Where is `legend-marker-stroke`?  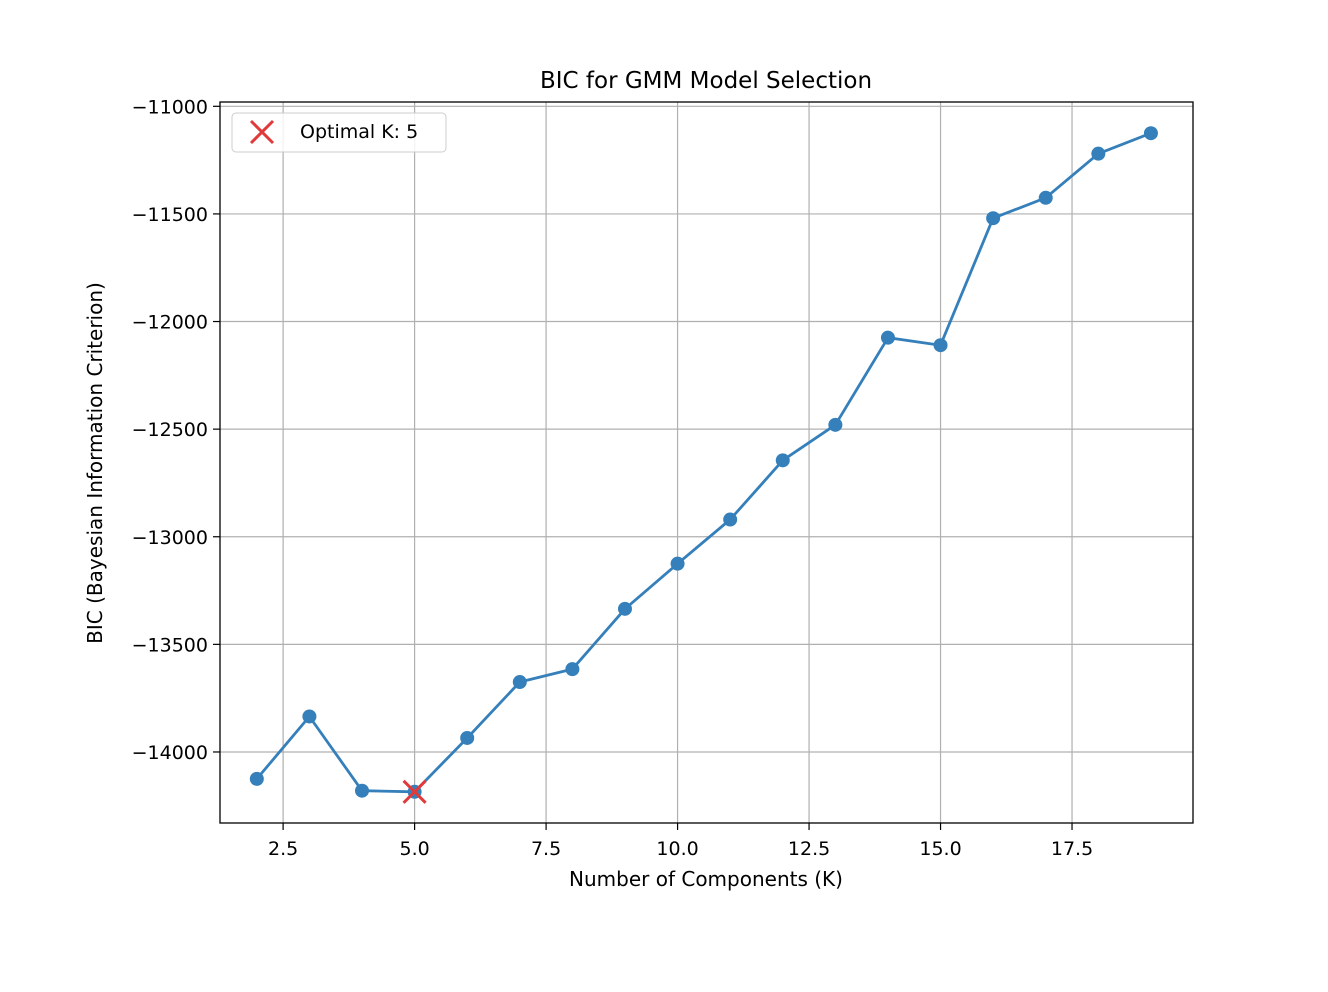
legend-marker-stroke is located at coordinates (262, 132).